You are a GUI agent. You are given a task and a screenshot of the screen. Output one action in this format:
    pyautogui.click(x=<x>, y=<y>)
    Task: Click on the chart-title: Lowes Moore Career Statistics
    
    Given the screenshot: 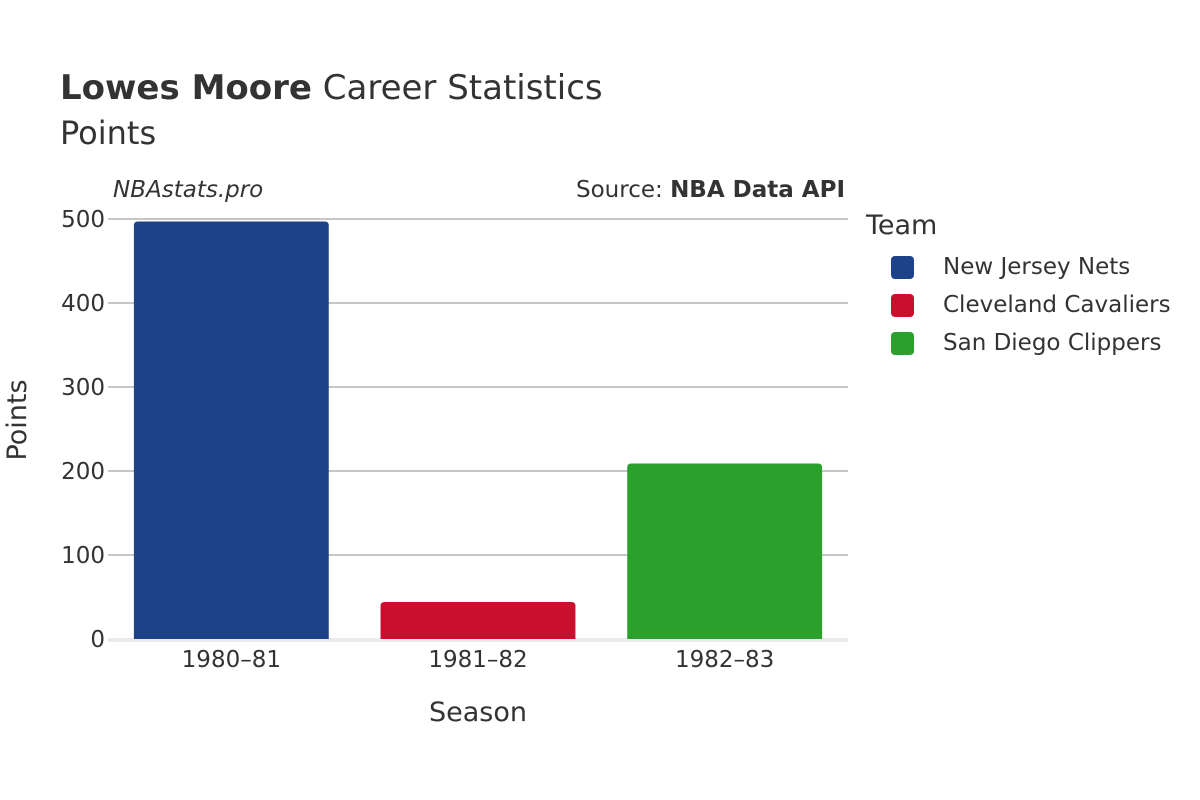 What is the action you would take?
    pyautogui.click(x=331, y=88)
    